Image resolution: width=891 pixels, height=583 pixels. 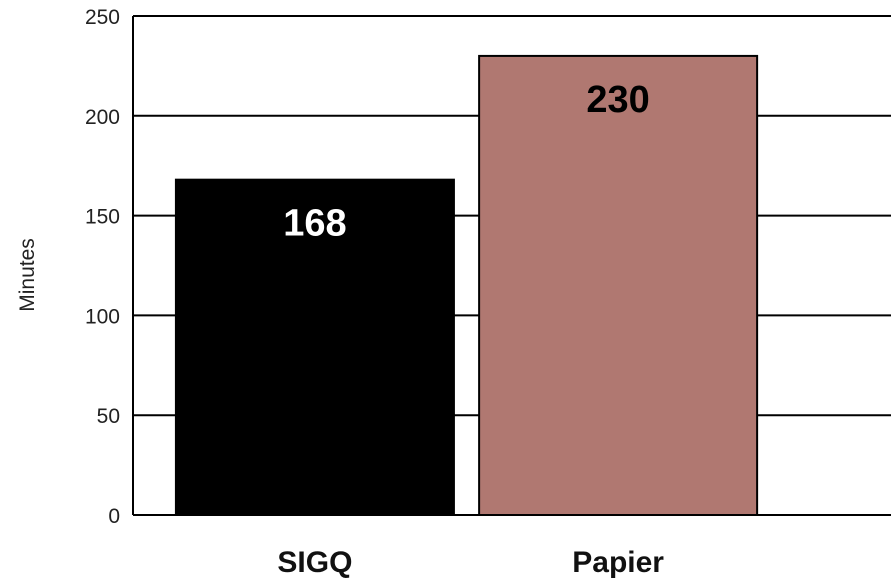 What do you see at coordinates (102, 217) in the screenshot?
I see `y-tick-label: 150` at bounding box center [102, 217].